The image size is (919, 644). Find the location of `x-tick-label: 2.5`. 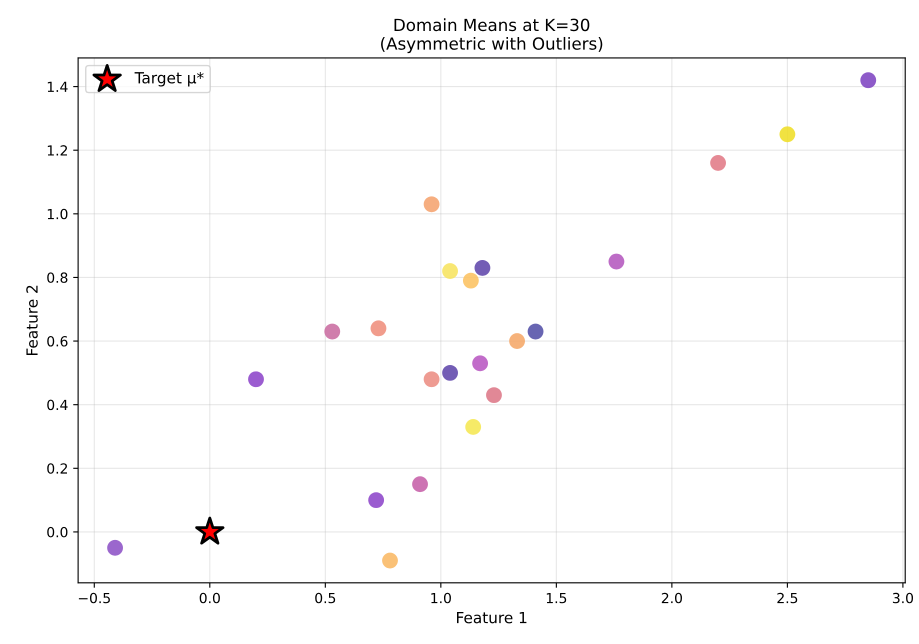

x-tick-label: 2.5 is located at coordinates (787, 598).